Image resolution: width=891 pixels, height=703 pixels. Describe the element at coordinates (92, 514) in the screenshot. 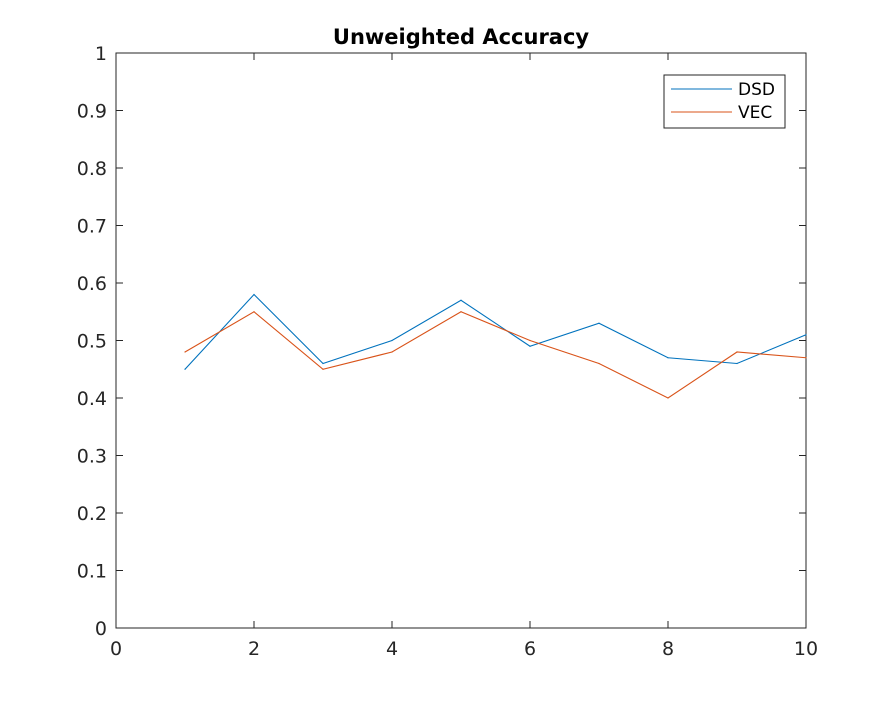

I see `y-tick-label: 0.2` at that location.